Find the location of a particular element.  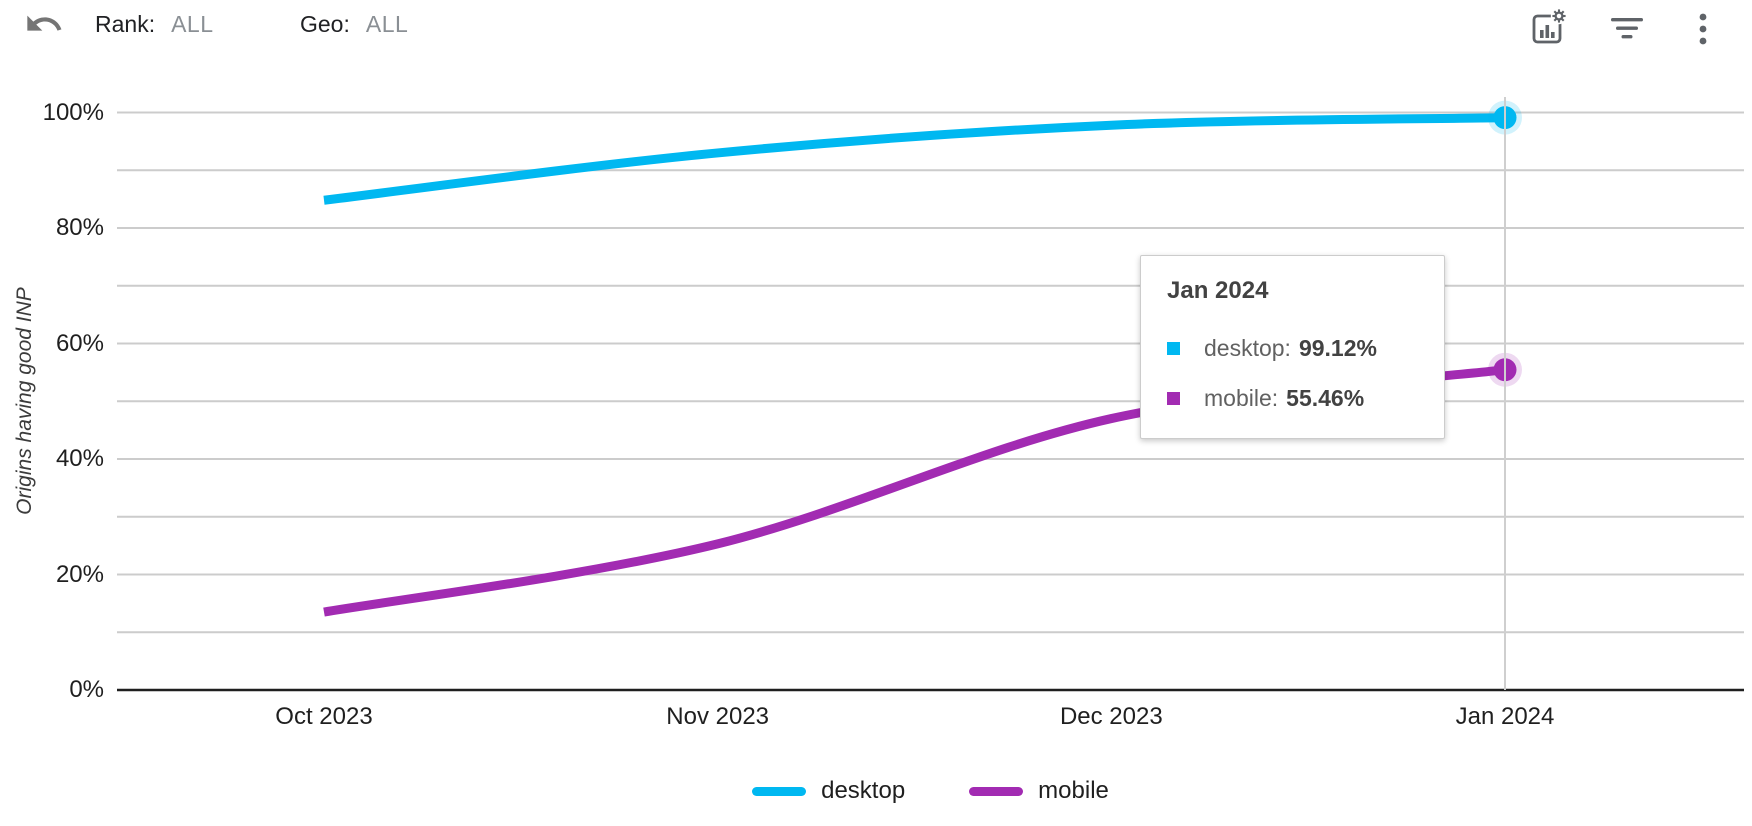

desktop-swatch-icon is located at coordinates (1173, 348).